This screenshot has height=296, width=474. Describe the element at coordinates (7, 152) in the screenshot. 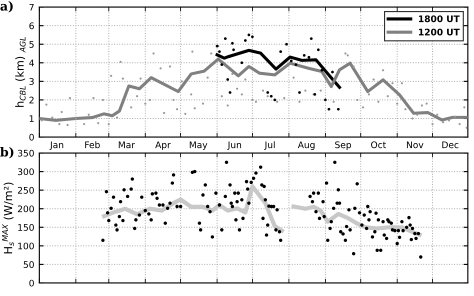

I see `chart-title: b)` at that location.